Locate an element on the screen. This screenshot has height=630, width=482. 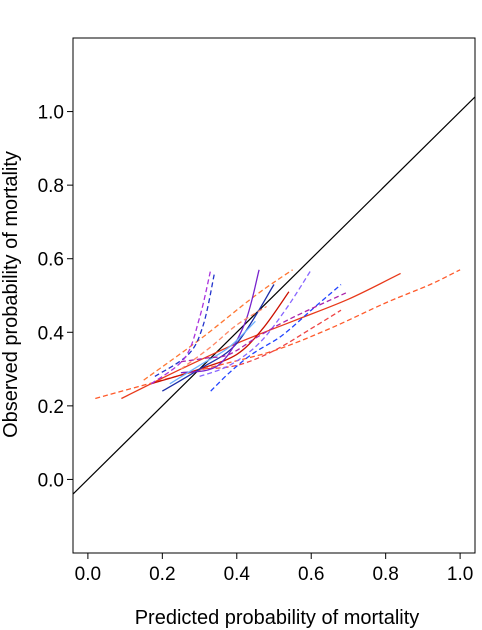
x-tick-label: 0.4 is located at coordinates (237, 574).